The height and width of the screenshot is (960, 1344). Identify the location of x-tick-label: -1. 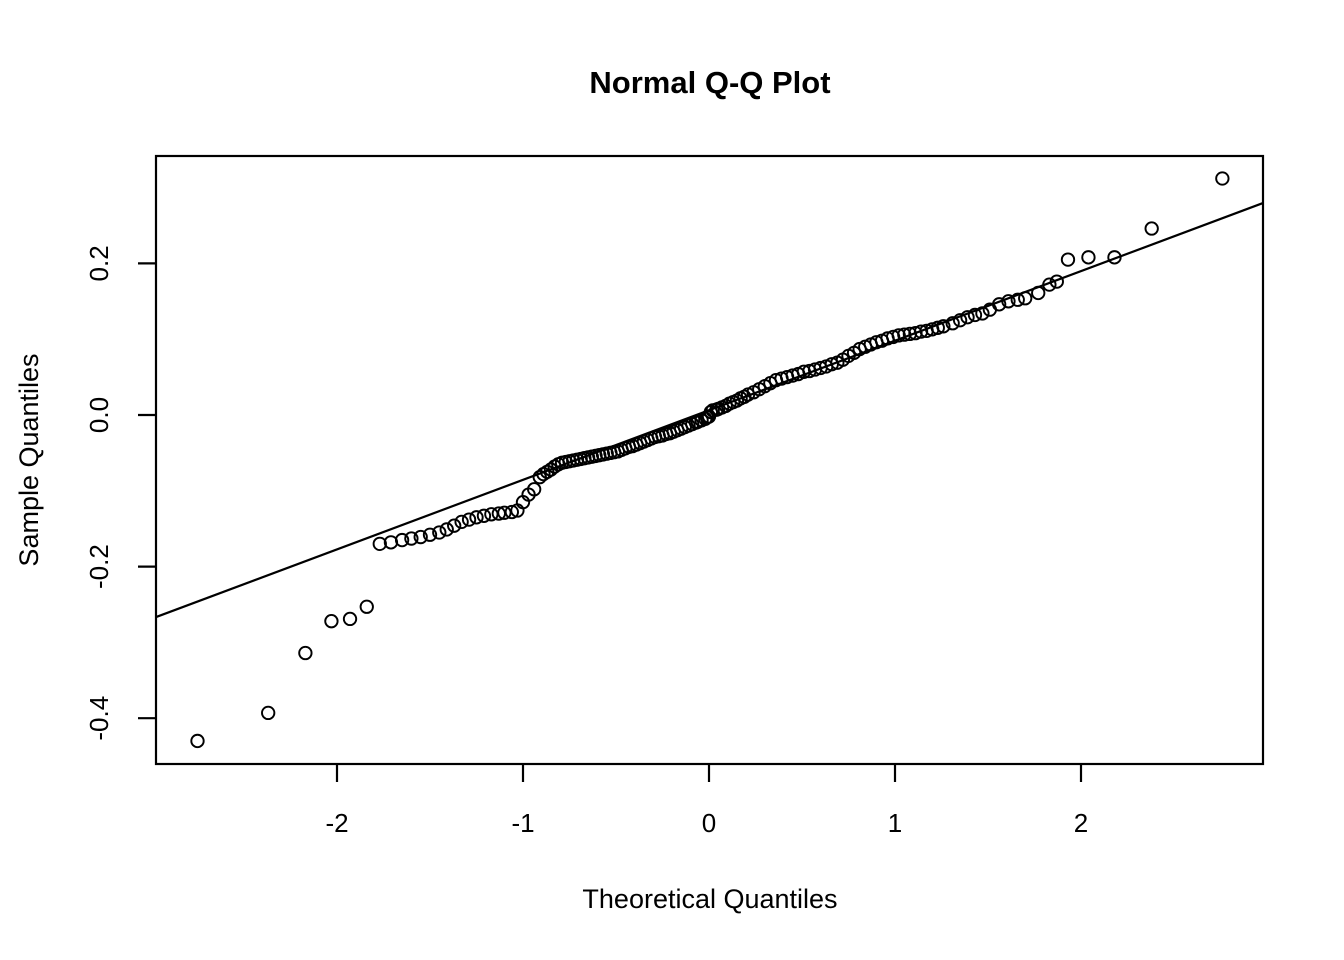
(522, 823).